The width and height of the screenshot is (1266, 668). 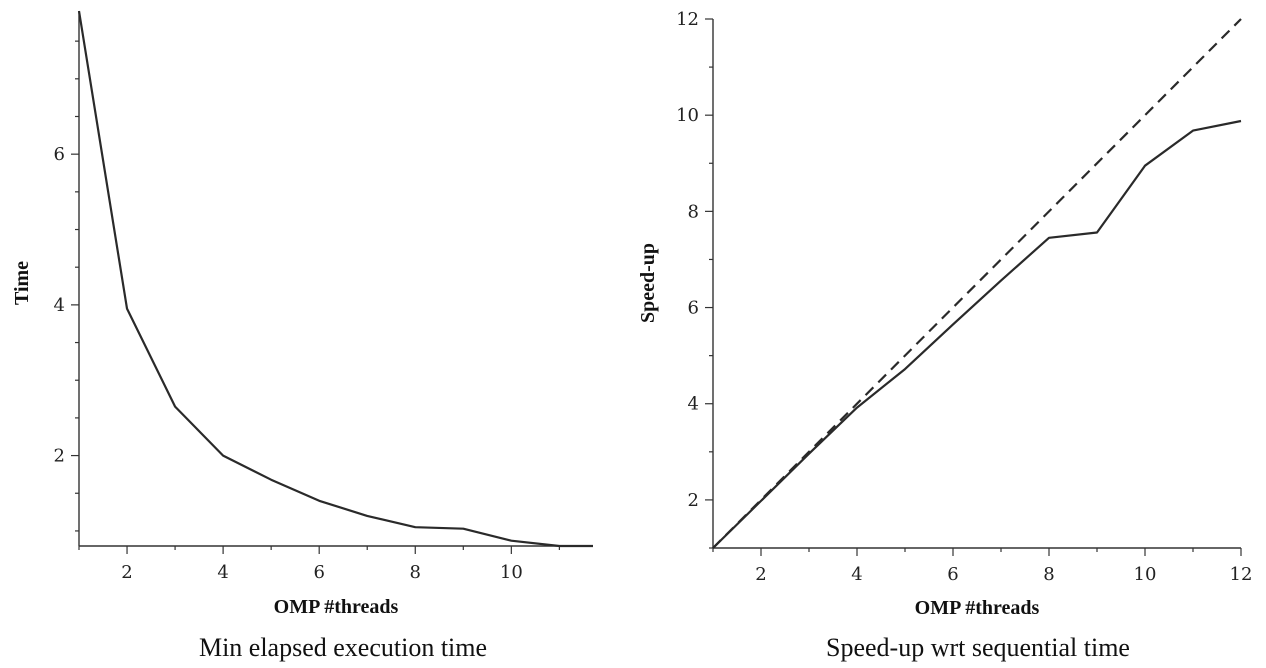 I want to click on time-chart-y-axis-label: Time, so click(x=22, y=283).